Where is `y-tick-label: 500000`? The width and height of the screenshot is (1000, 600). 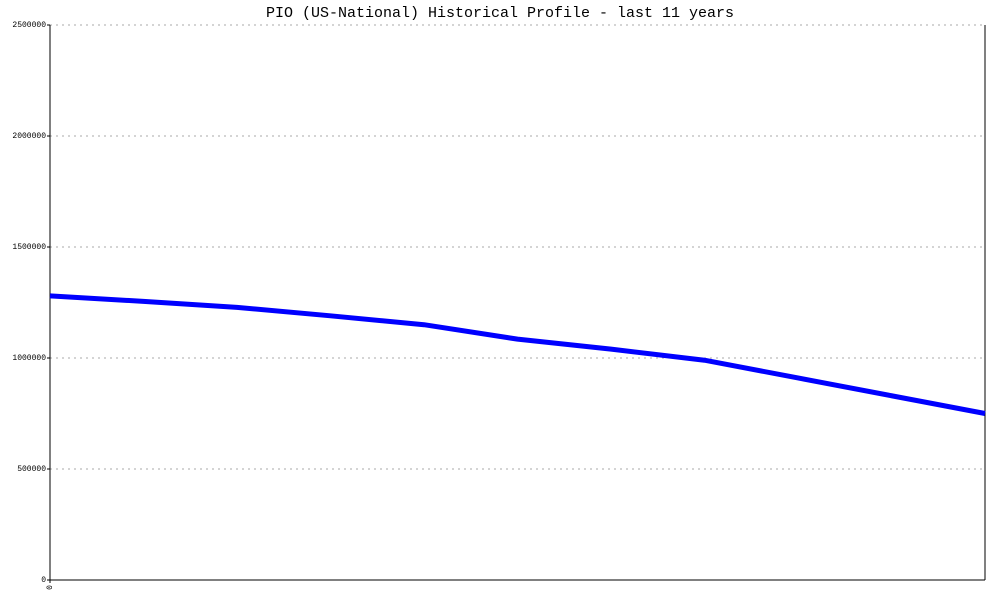
y-tick-label: 500000 is located at coordinates (31, 469).